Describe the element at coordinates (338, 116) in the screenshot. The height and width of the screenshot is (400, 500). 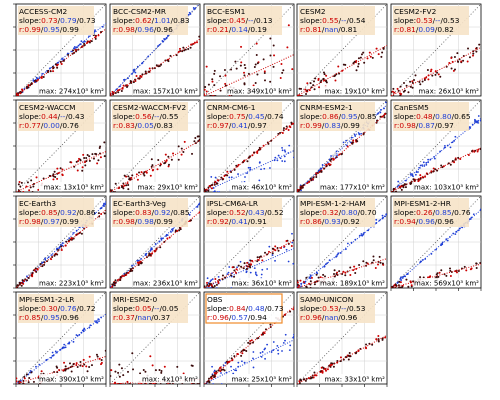
I see `slope-stats: slope:0.86/0.95/0.85` at that location.